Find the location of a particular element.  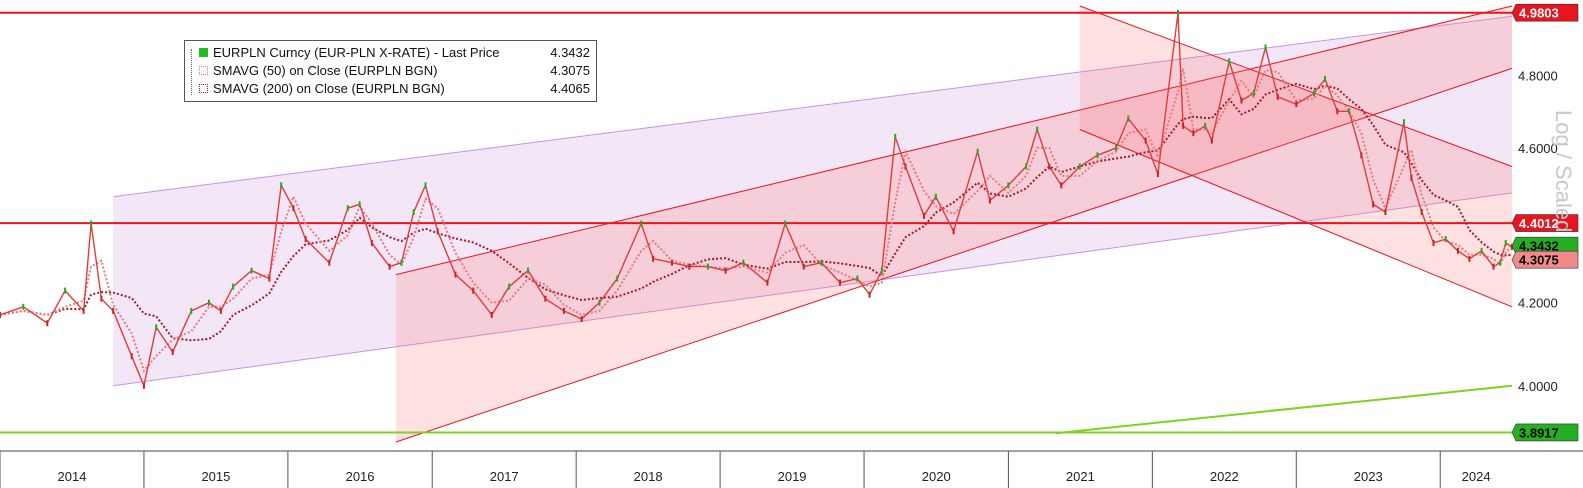

y-tick-label: 4.2000 is located at coordinates (1538, 303).